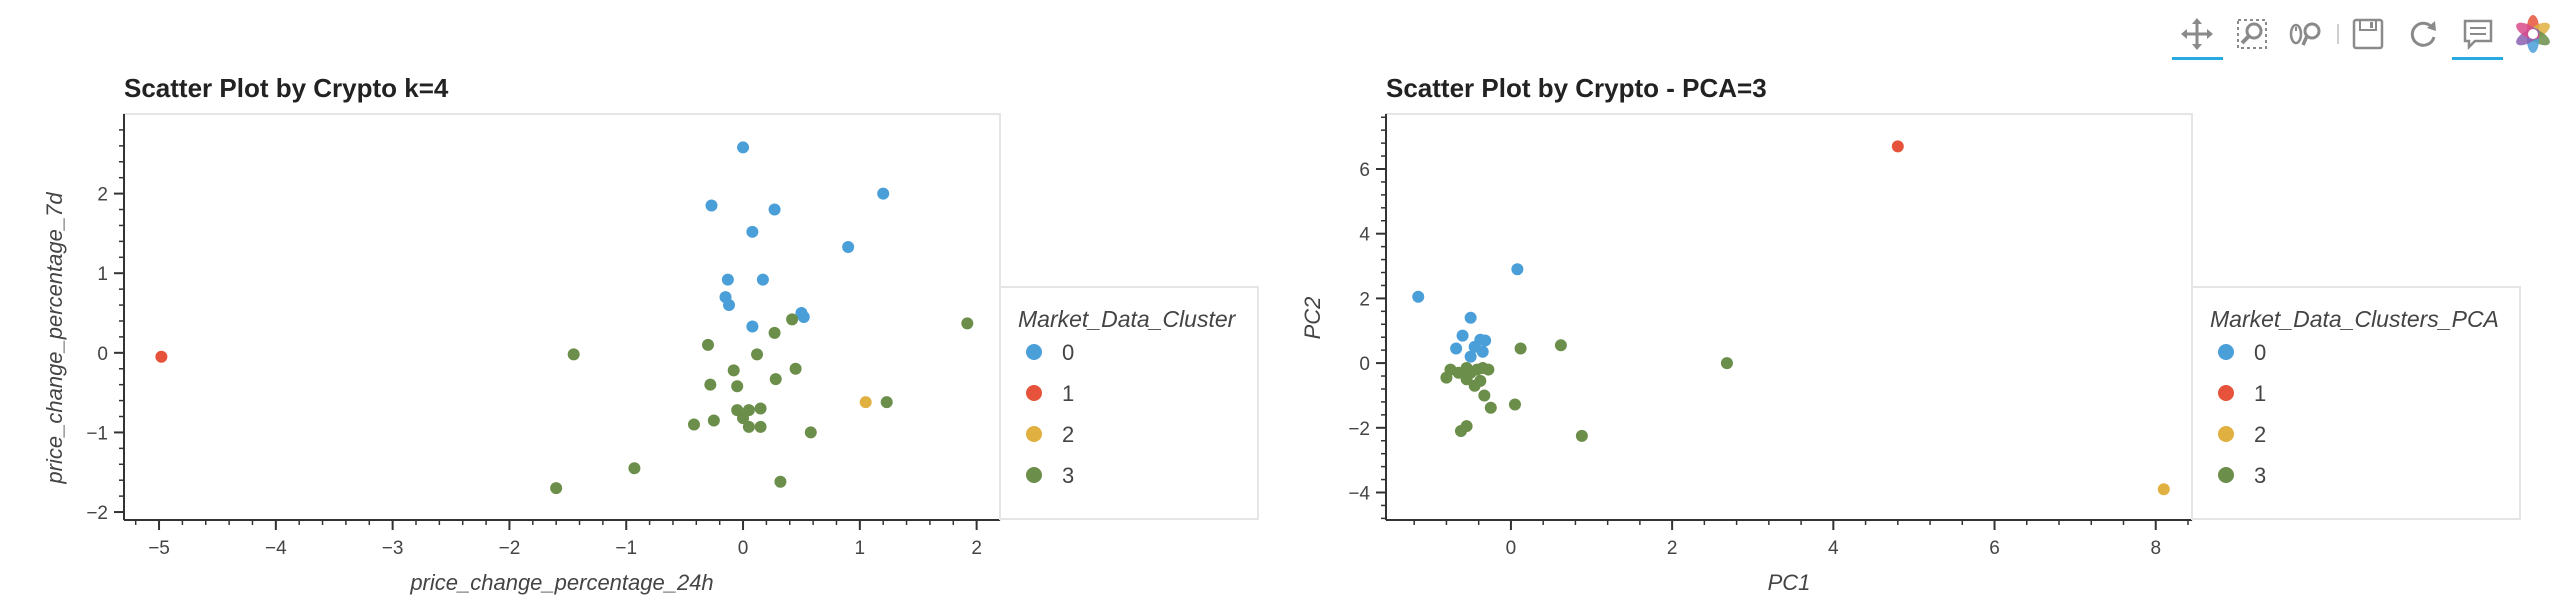 This screenshot has height=615, width=2564. Describe the element at coordinates (510, 548) in the screenshot. I see `x-tick-label: −2` at that location.